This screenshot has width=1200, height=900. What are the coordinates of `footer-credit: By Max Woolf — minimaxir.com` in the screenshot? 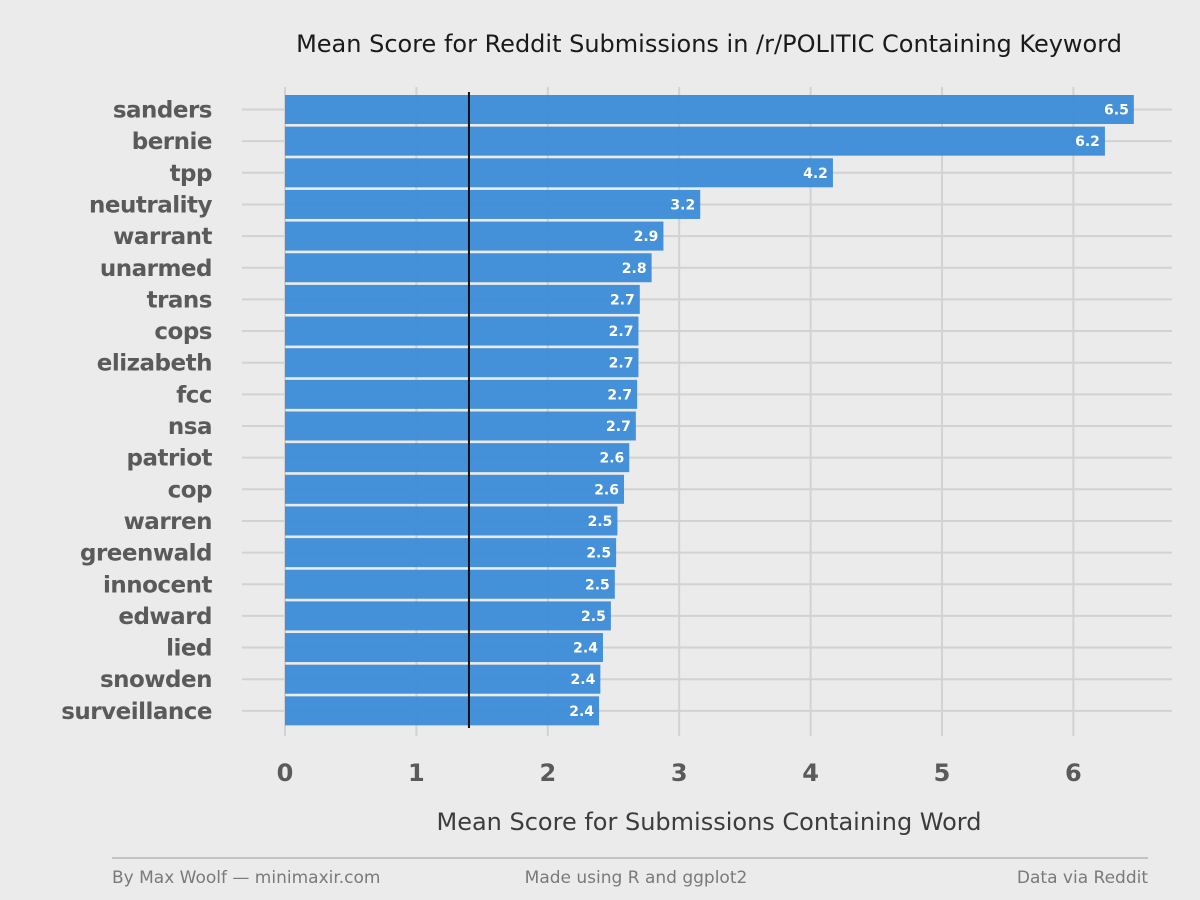 It's located at (246, 878).